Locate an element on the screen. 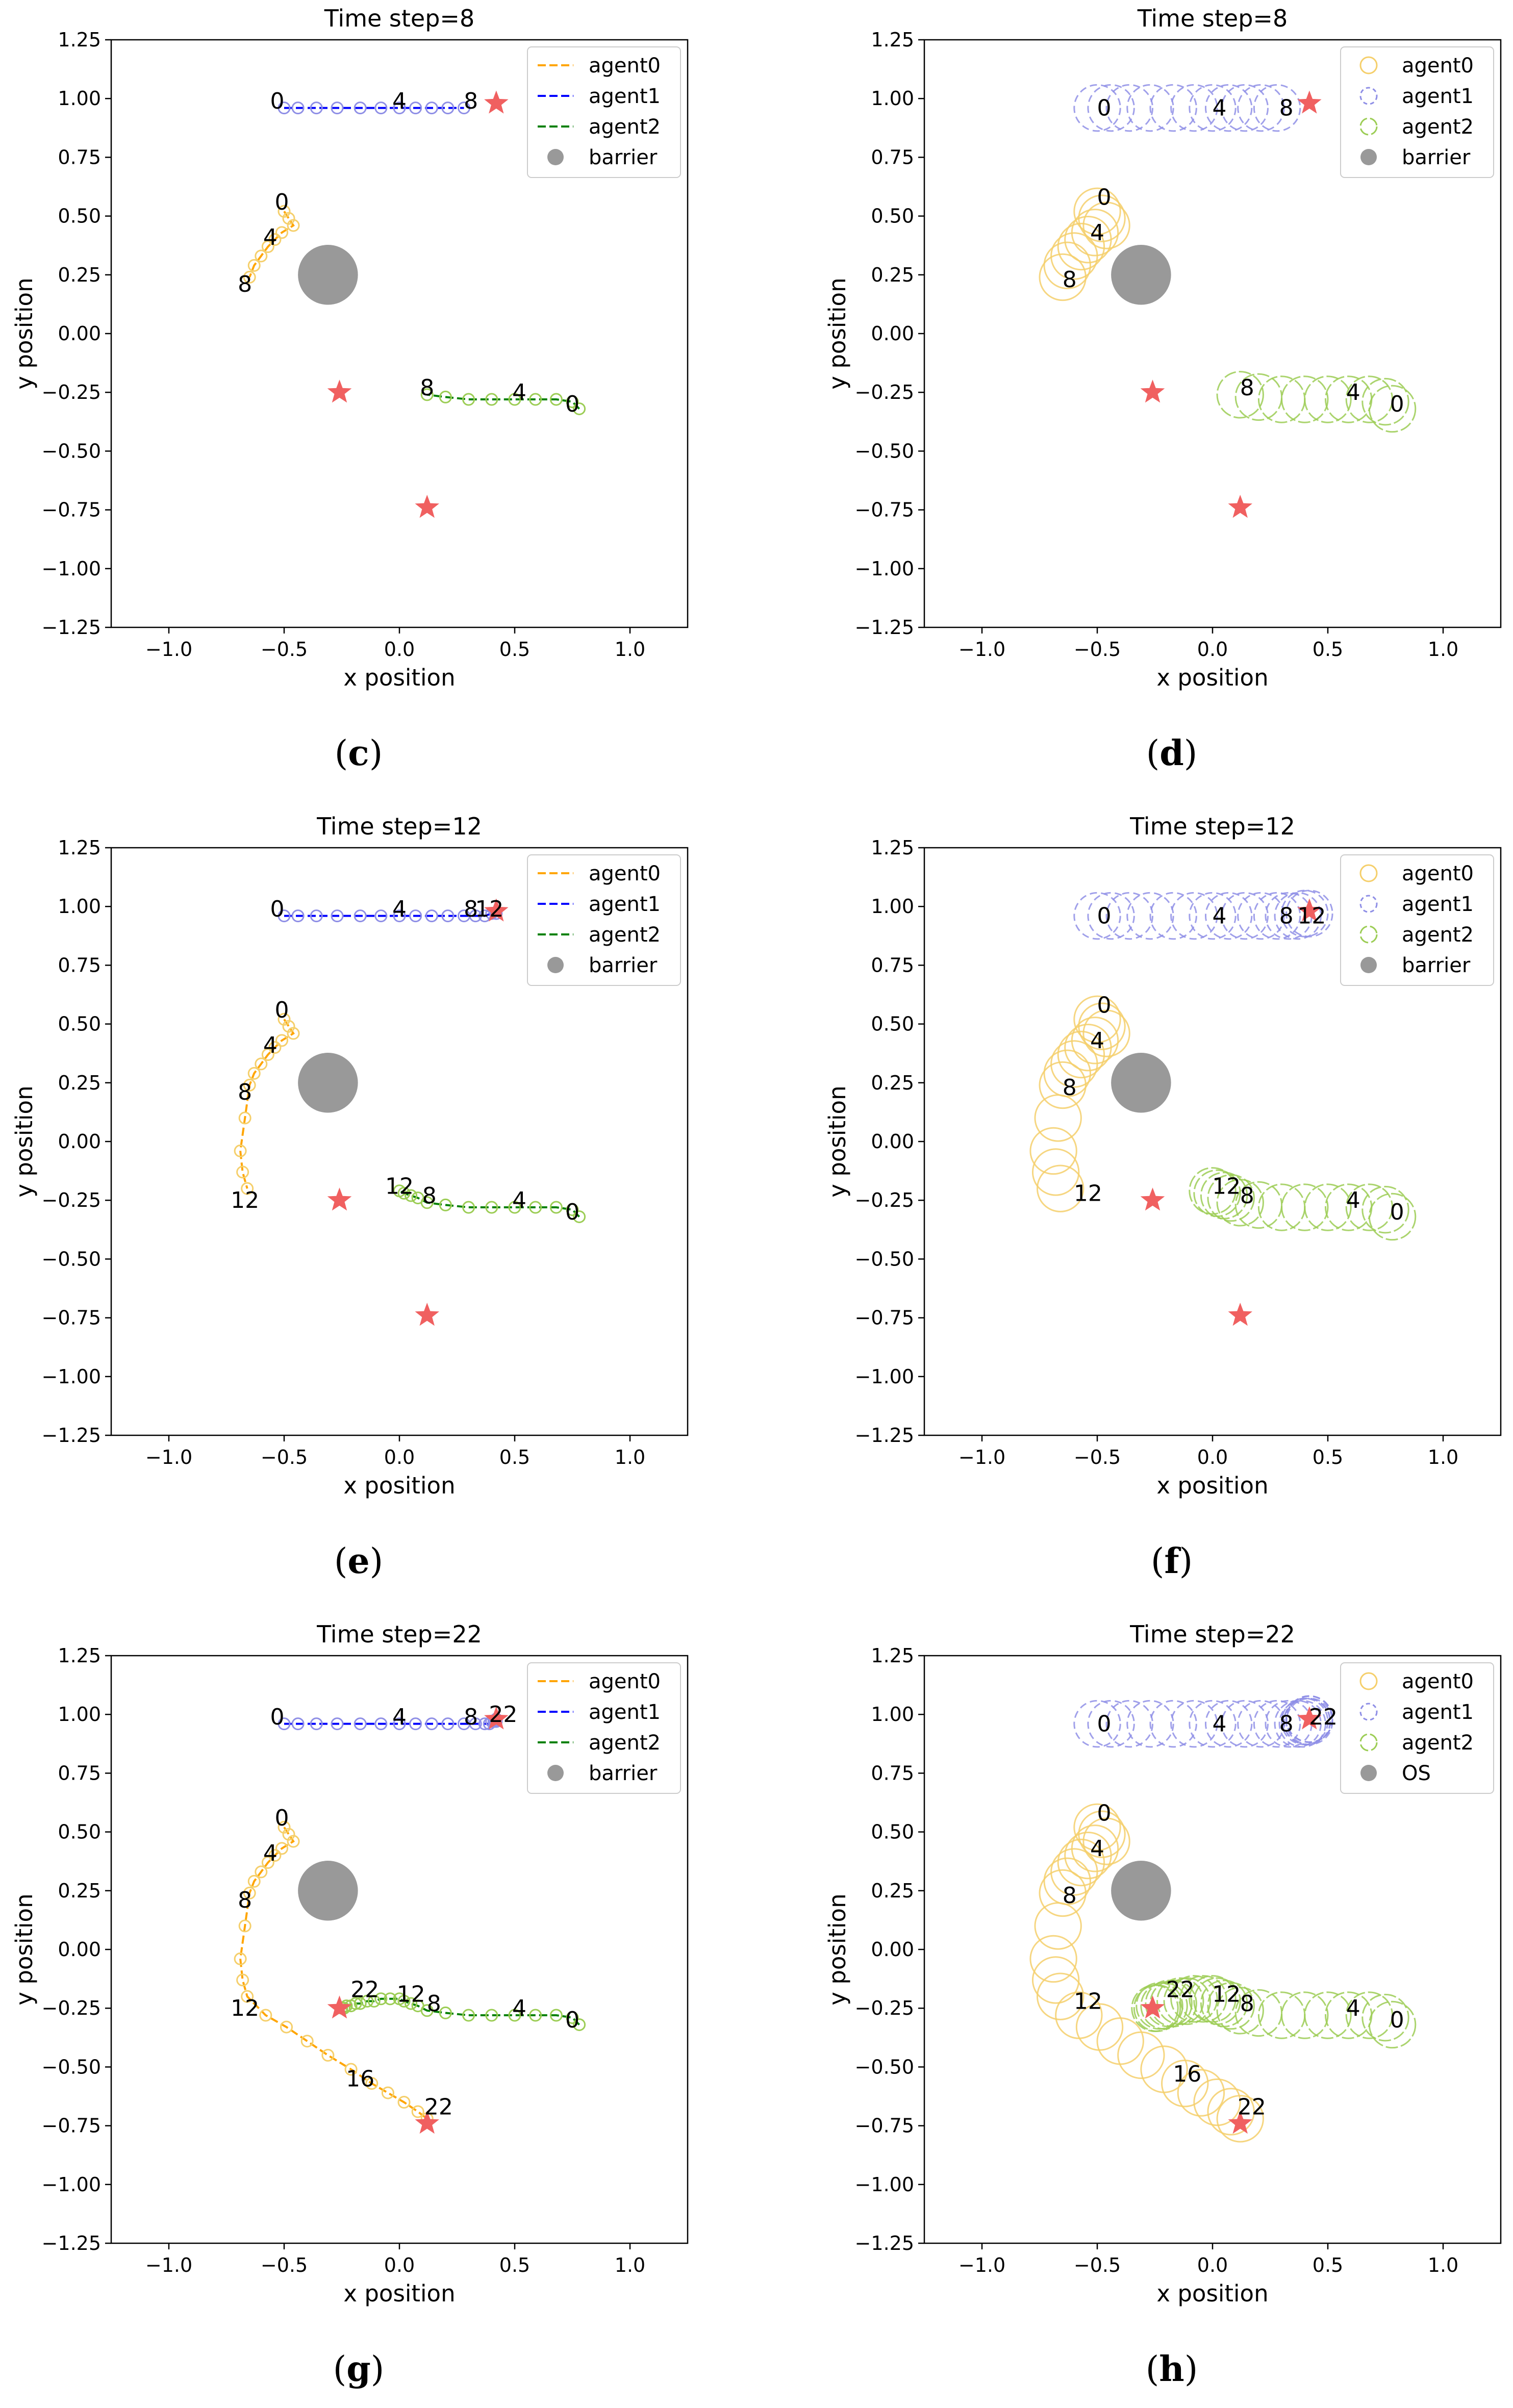 This screenshot has width=1513, height=2408. panel-caption: (e) is located at coordinates (358, 1562).